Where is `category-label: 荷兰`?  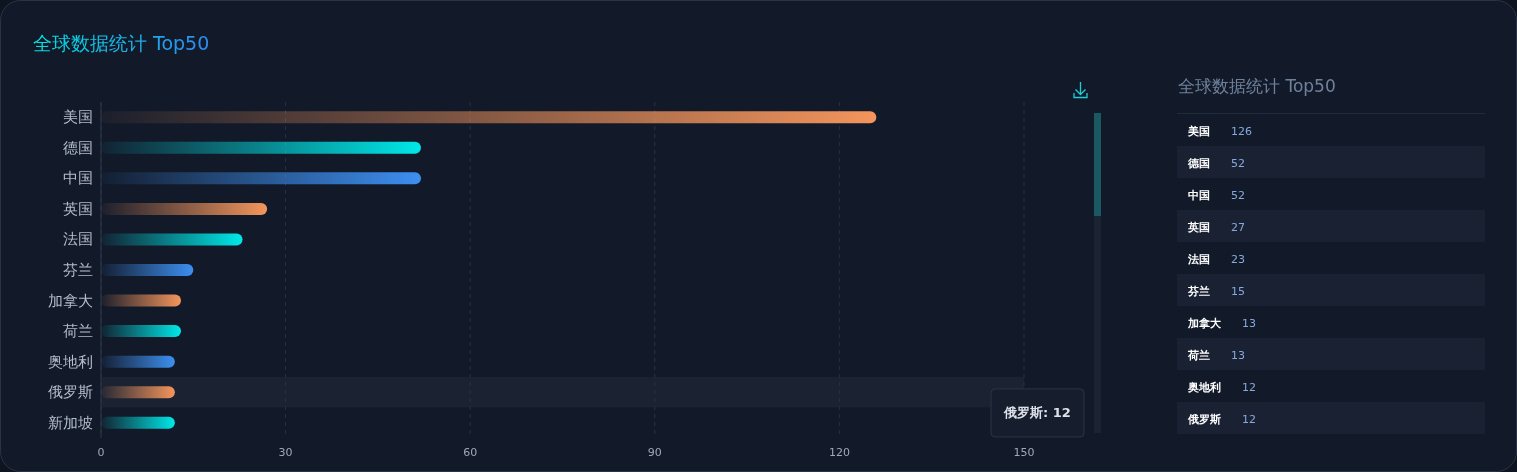 category-label: 荷兰 is located at coordinates (1198, 355).